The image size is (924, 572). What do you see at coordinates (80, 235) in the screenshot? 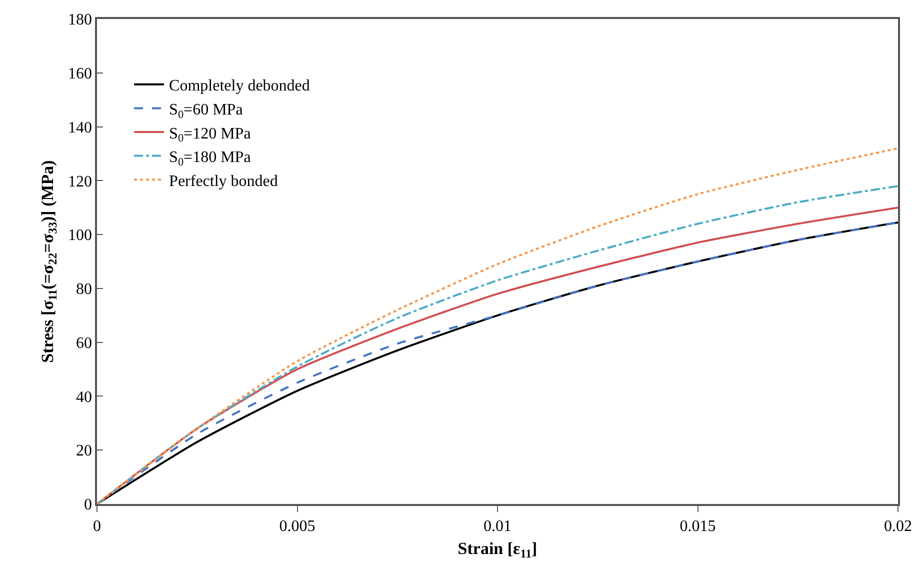
I see `y-tick-label: 100` at bounding box center [80, 235].